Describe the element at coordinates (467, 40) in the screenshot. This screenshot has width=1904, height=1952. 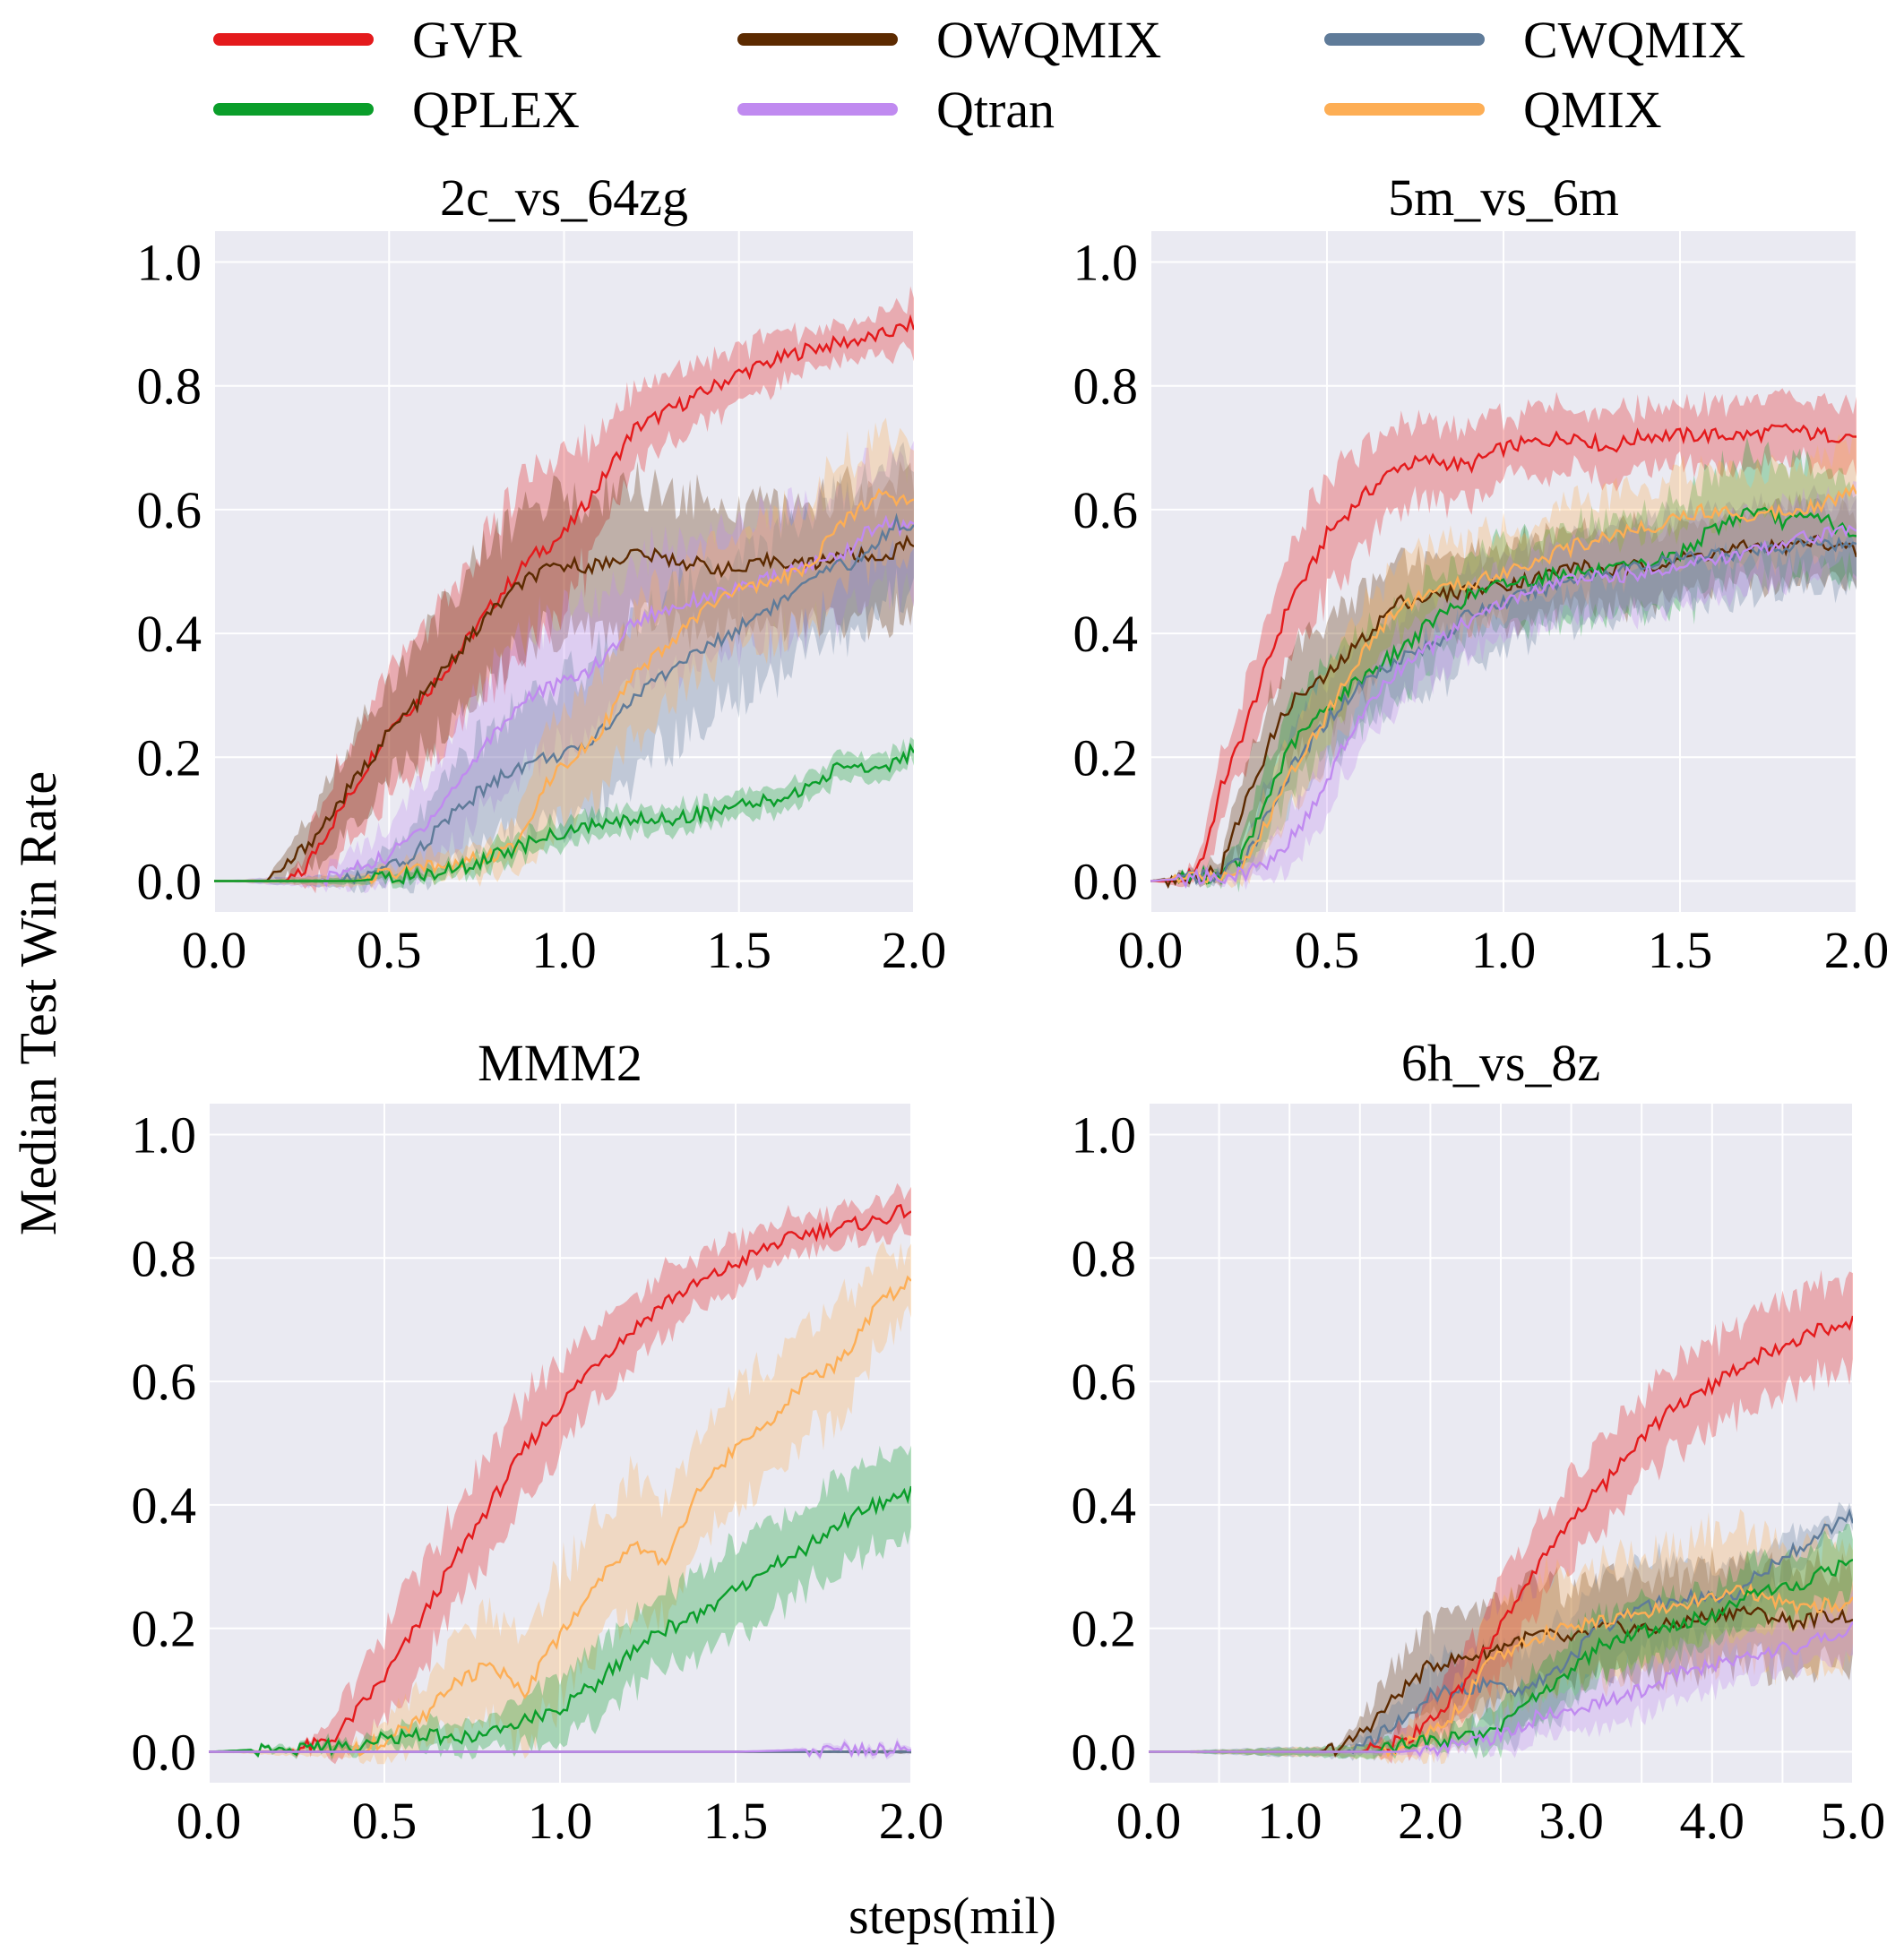
I see `legend-label-gvr: GVR` at that location.